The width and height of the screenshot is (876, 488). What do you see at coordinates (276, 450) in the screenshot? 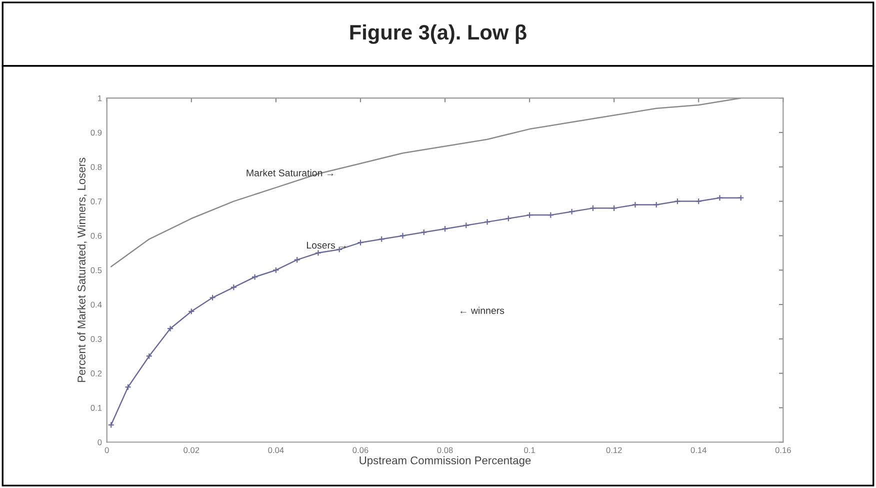
I see `x-tick-label: 0.04` at bounding box center [276, 450].